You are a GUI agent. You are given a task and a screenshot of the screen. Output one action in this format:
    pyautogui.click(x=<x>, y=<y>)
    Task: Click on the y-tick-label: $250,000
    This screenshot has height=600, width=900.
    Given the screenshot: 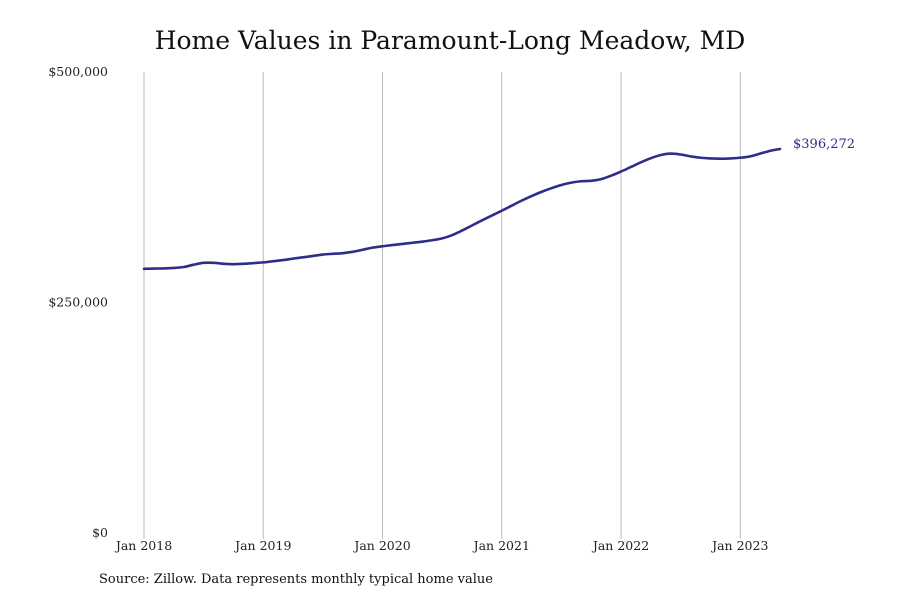 What is the action you would take?
    pyautogui.click(x=78, y=302)
    